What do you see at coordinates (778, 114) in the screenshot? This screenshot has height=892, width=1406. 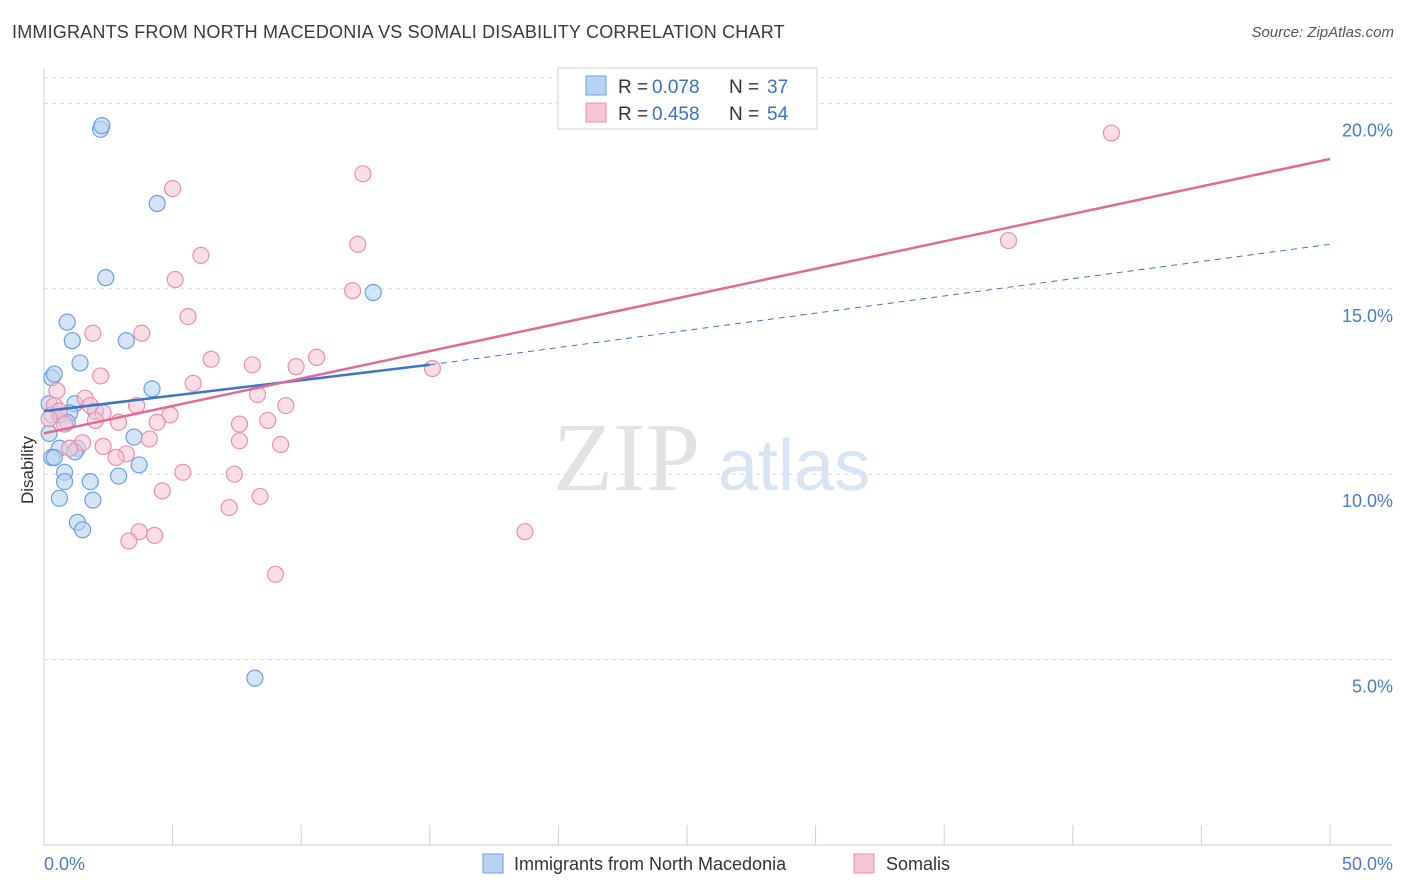 I see `legend-n-value-pink: 54` at bounding box center [778, 114].